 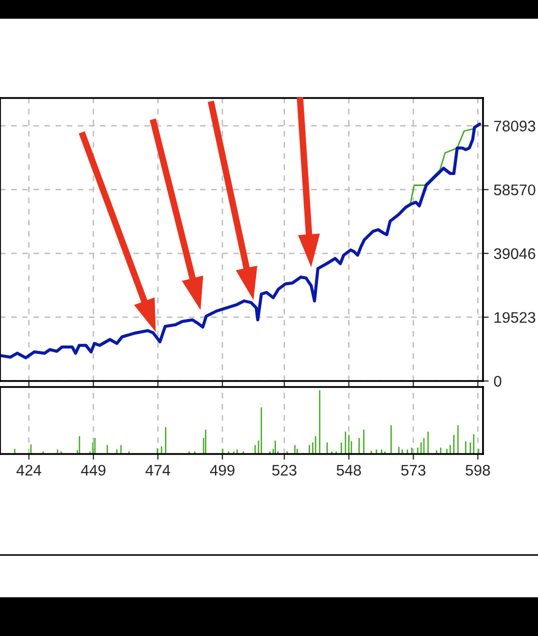 I want to click on x-tick-label: 499, so click(x=222, y=470).